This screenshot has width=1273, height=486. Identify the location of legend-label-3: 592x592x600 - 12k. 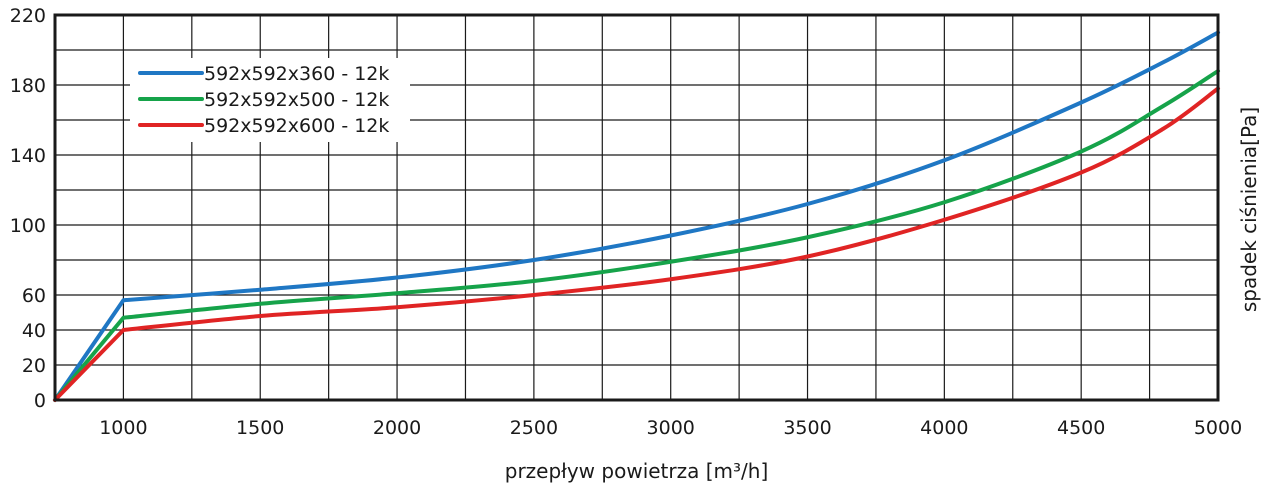
(296, 126).